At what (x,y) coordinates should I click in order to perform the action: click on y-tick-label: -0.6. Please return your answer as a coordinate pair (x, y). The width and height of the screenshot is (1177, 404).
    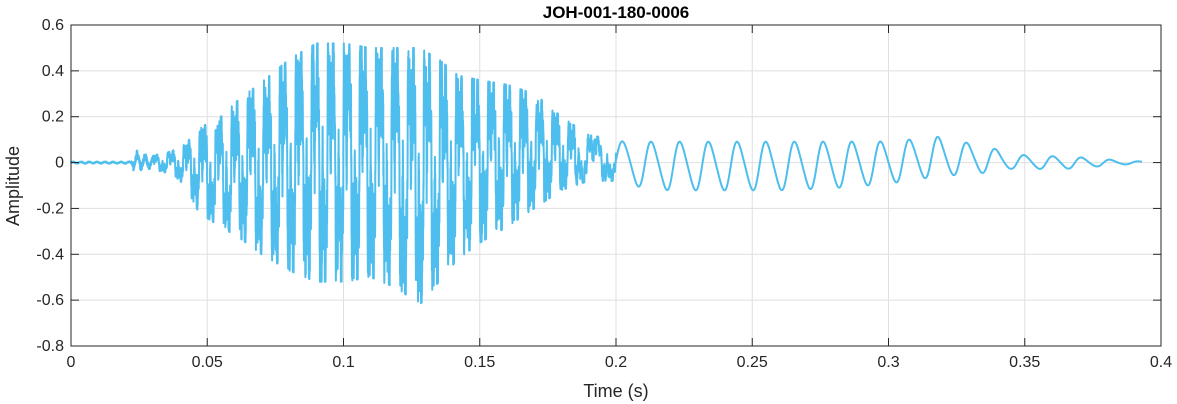
    Looking at the image, I should click on (50, 300).